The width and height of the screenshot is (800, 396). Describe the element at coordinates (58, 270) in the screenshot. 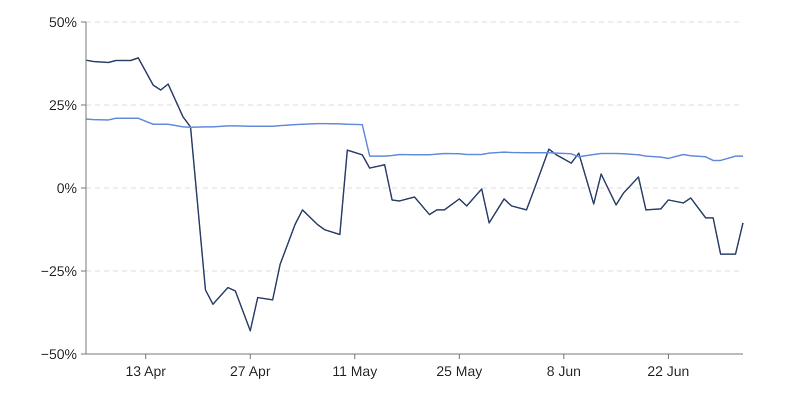

I see `y-tick-label: −25%` at that location.